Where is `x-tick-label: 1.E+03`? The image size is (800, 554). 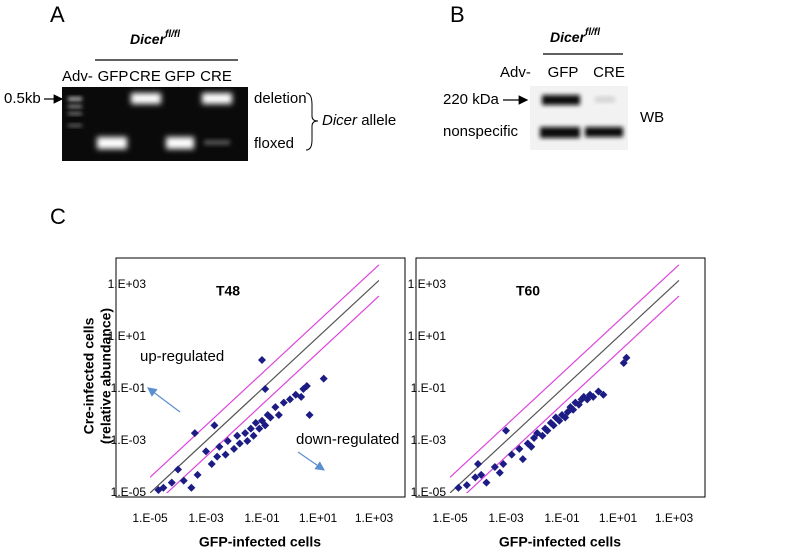 x-tick-label: 1.E+03 is located at coordinates (674, 518).